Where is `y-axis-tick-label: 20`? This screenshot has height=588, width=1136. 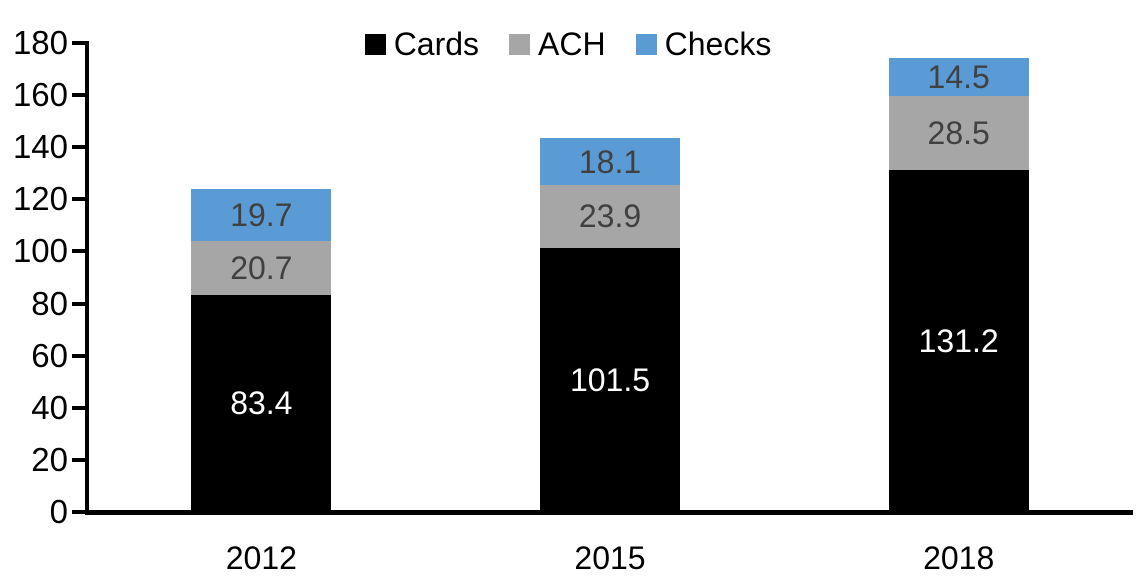
y-axis-tick-label: 20 is located at coordinates (49, 459).